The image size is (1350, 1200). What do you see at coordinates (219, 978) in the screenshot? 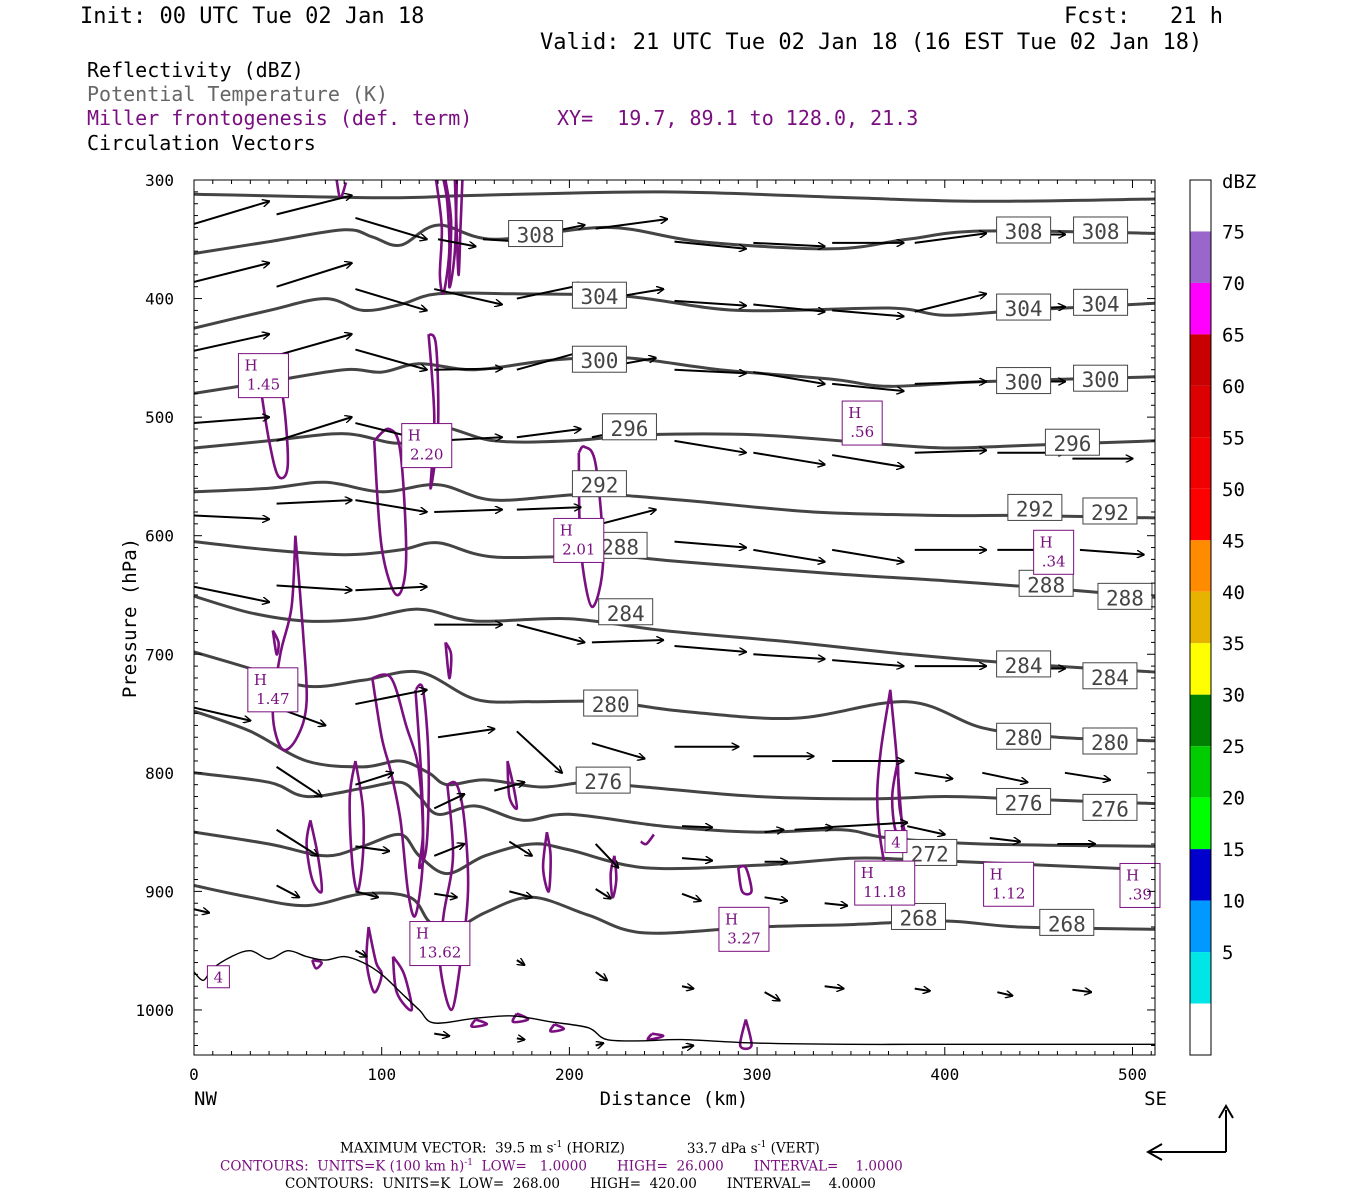
I see `maximum-value: 4` at bounding box center [219, 978].